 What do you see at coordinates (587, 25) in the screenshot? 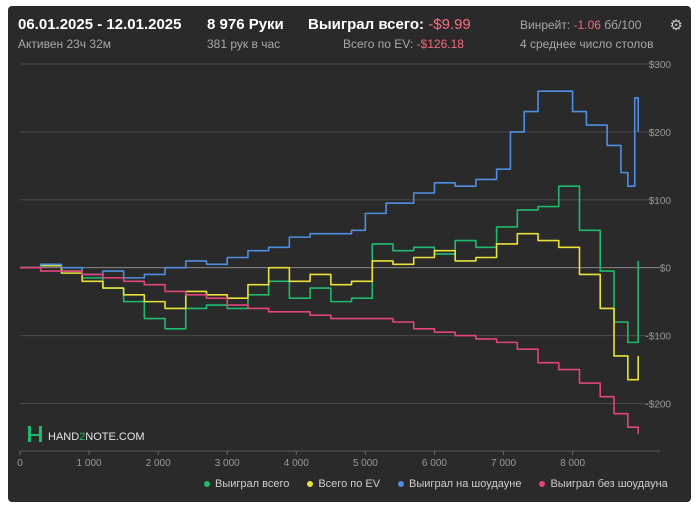
I see `winrate-value: -1.06` at bounding box center [587, 25].